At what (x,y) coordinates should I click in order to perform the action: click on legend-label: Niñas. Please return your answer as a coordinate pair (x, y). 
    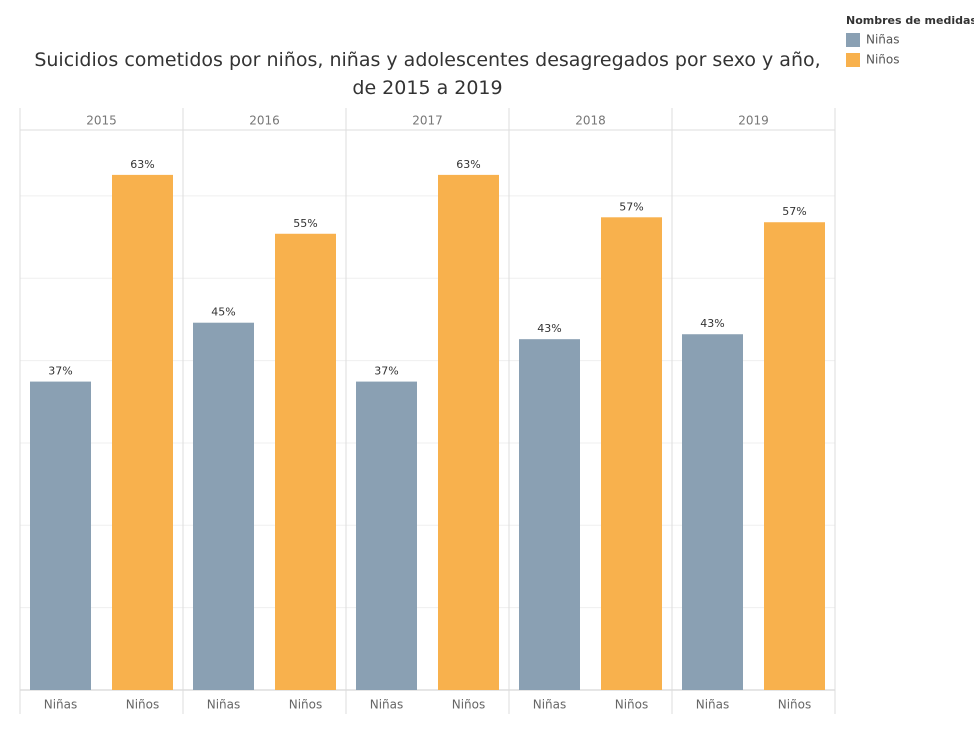
    Looking at the image, I should click on (883, 40).